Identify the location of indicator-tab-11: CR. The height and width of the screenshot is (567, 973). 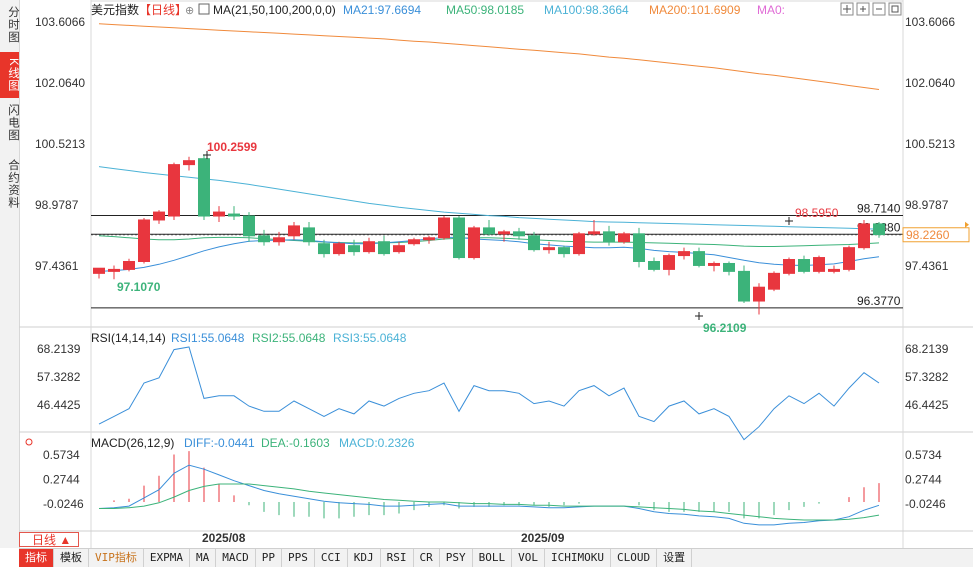
(427, 558).